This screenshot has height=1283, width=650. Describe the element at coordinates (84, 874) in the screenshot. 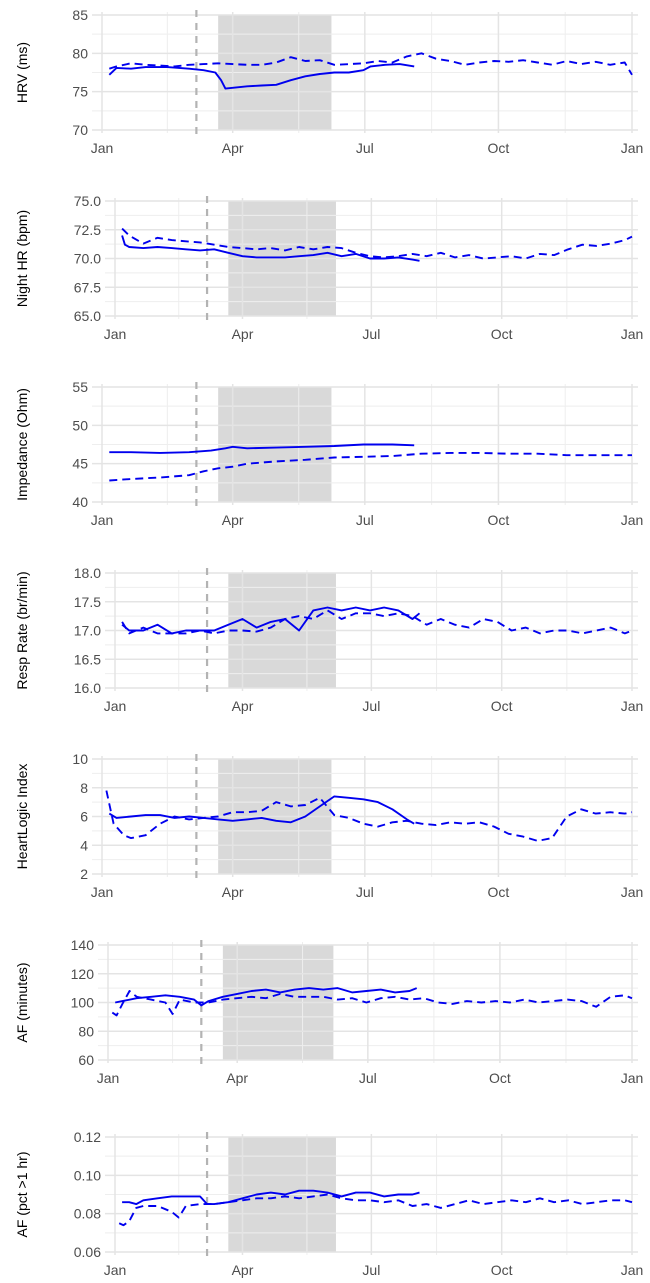

I see `y-tick-label: 2` at that location.